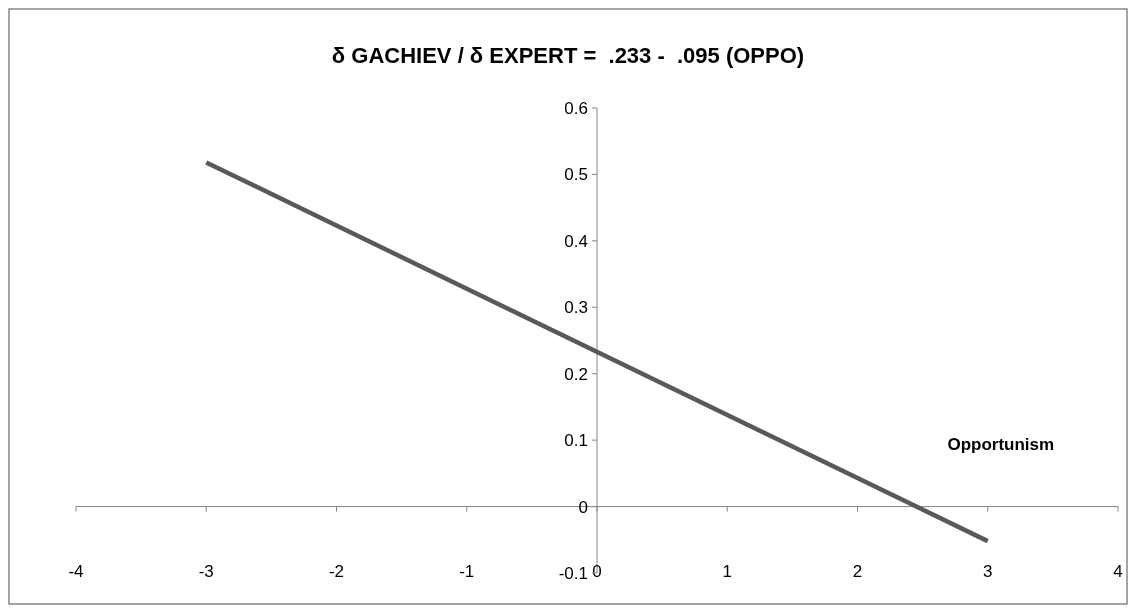 This screenshot has height=613, width=1137. I want to click on x-tick-label: -1, so click(467, 571).